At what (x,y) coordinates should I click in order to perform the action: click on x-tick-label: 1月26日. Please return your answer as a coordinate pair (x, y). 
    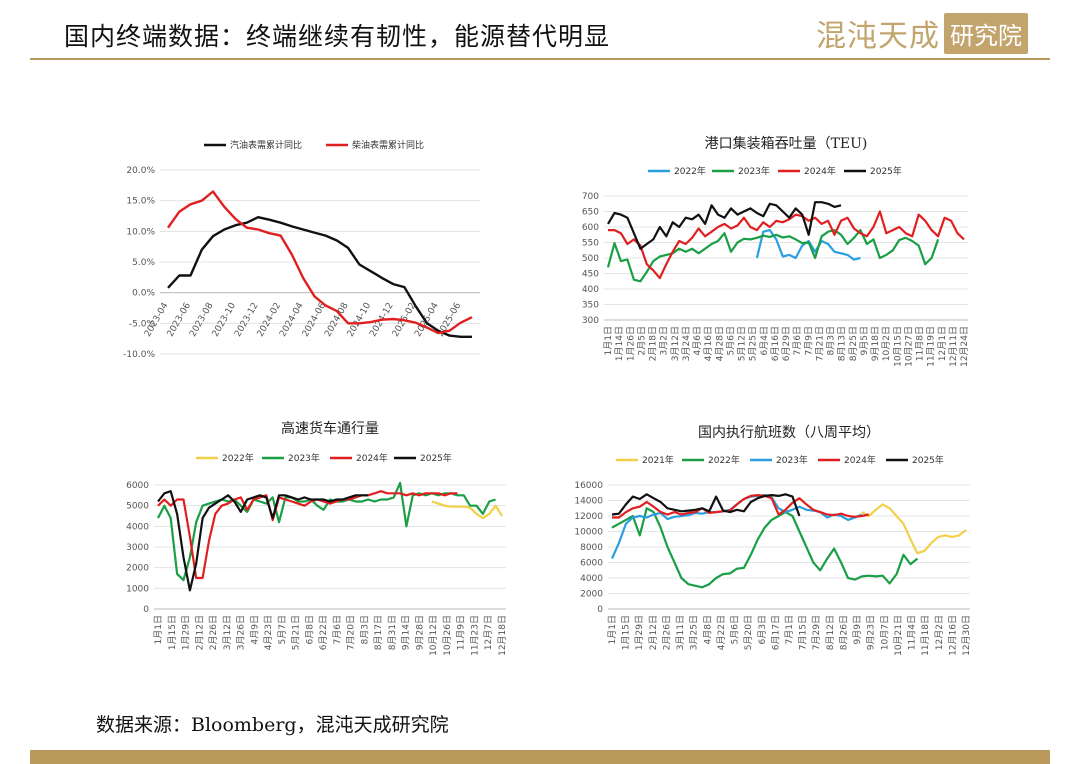
    Looking at the image, I should click on (630, 343).